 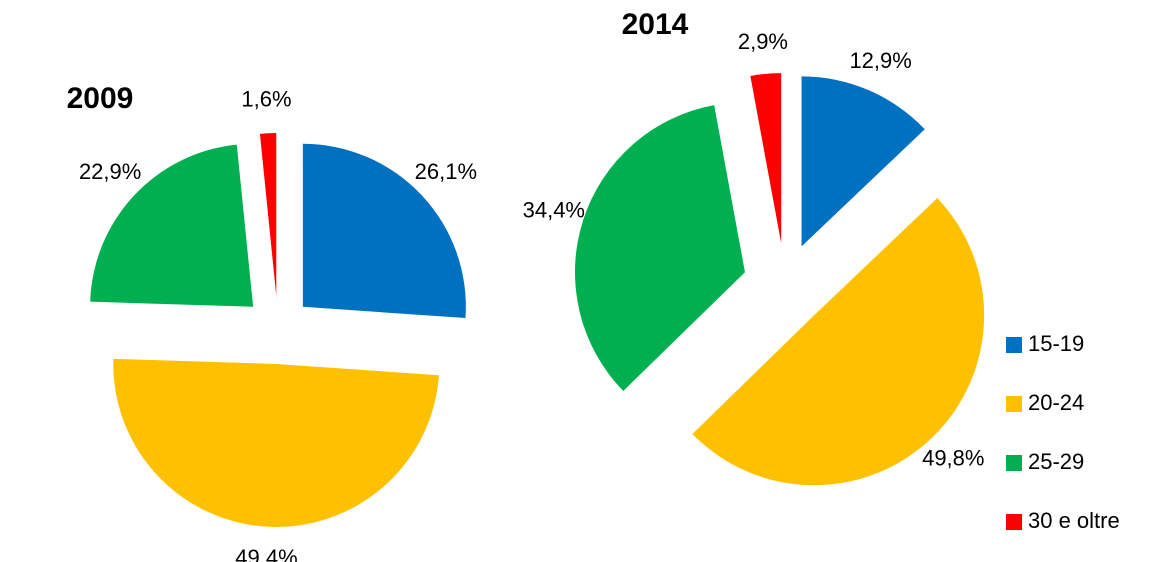 I want to click on data-label: 34,4%, so click(x=554, y=209).